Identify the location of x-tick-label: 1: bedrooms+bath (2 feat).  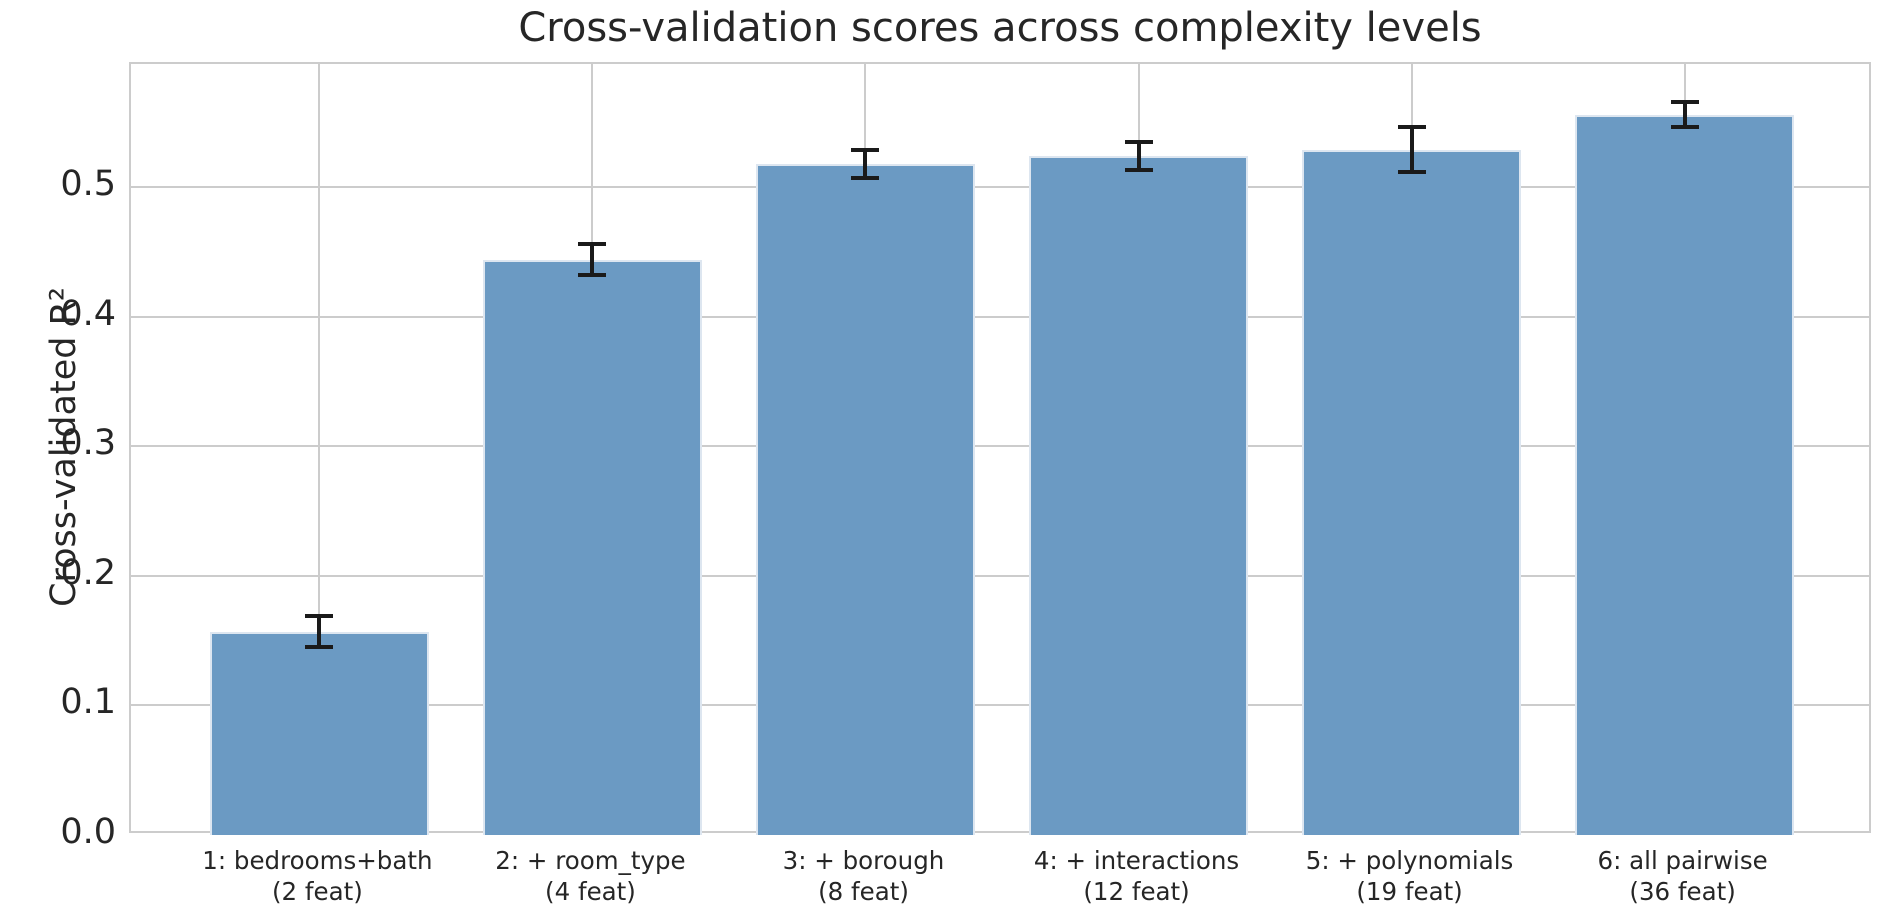
(317, 876).